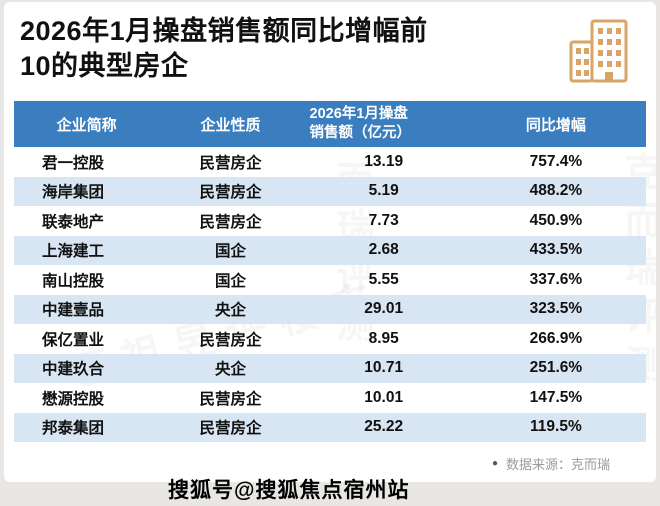 The width and height of the screenshot is (660, 506). I want to click on table-row: 懋源控股 民营房企 10.01 147.5%, so click(330, 398).